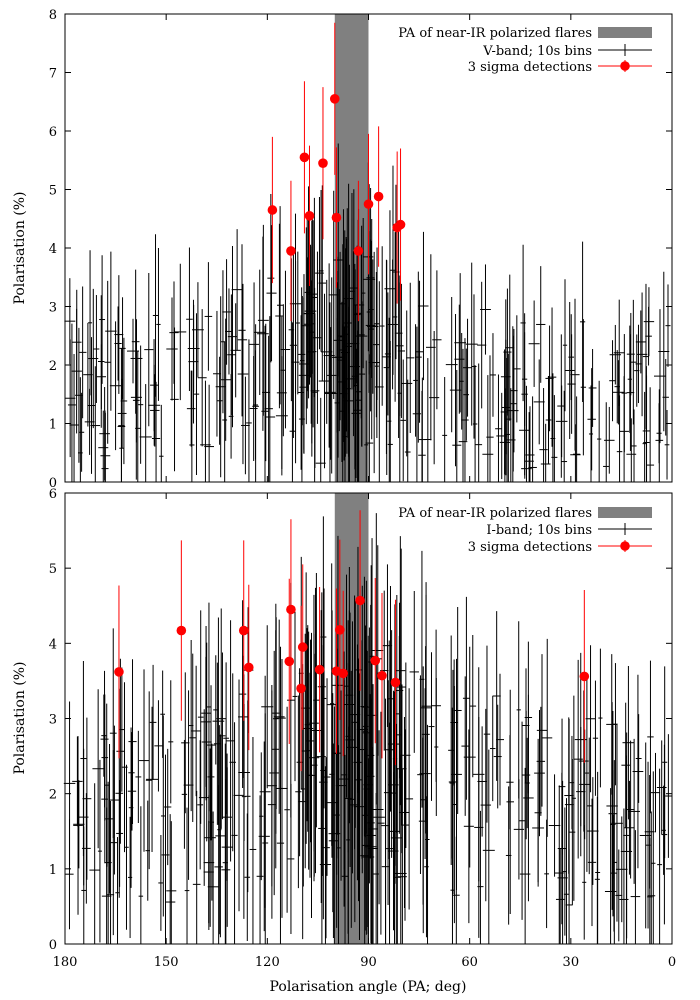  What do you see at coordinates (625, 32) in the screenshot?
I see `legend-swatch-band` at bounding box center [625, 32].